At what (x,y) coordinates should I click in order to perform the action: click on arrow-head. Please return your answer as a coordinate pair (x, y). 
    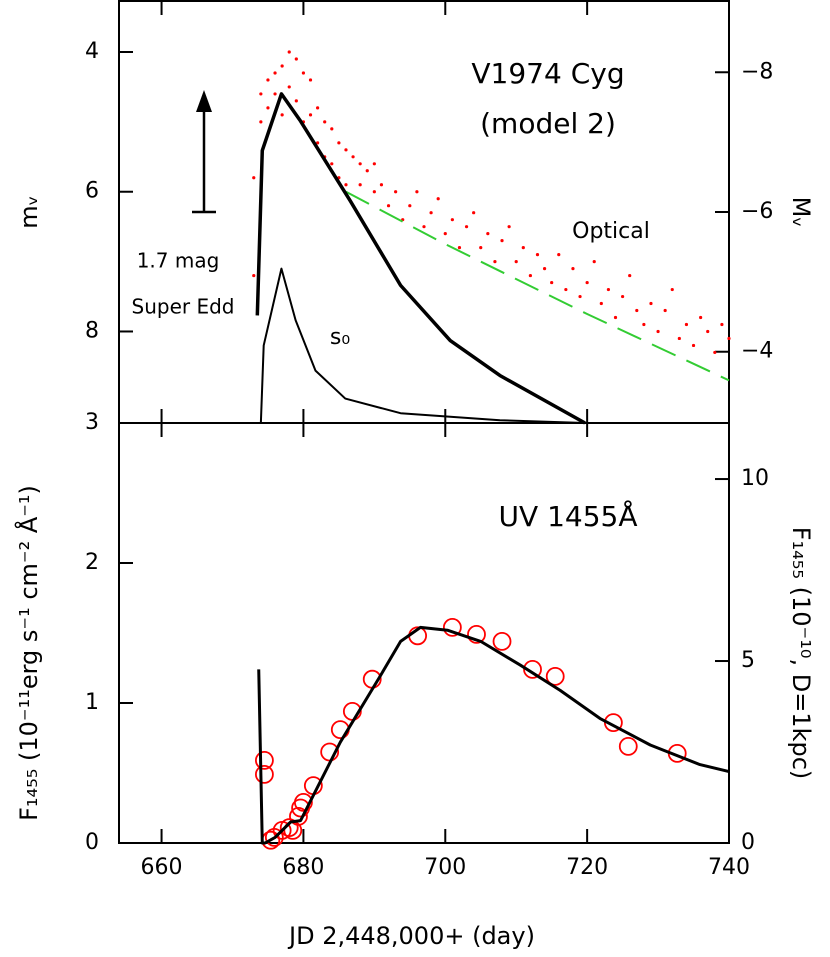
    Looking at the image, I should click on (204, 101).